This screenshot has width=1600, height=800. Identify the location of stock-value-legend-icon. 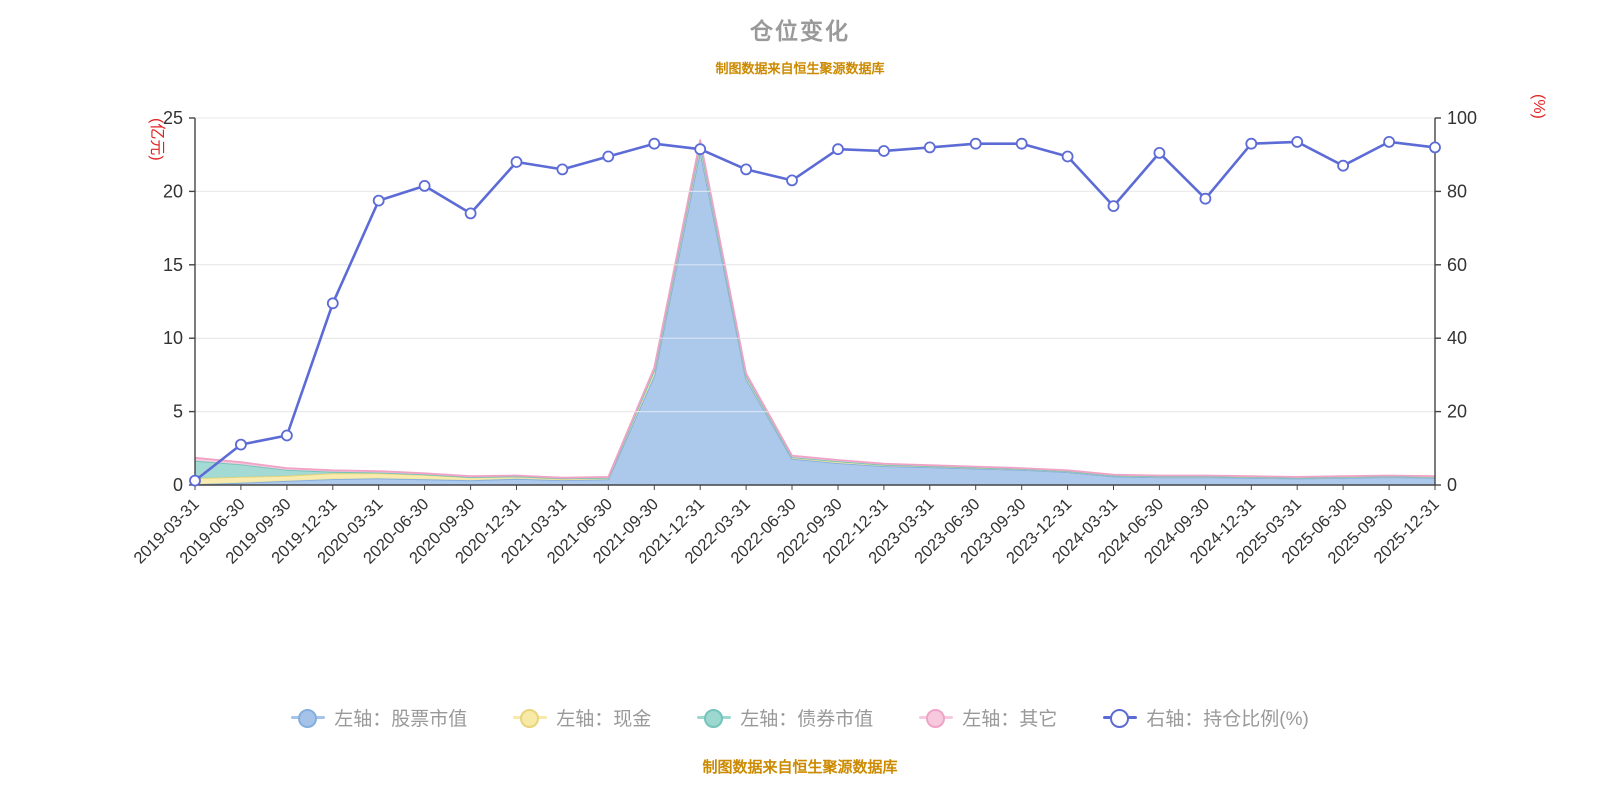
(308, 718).